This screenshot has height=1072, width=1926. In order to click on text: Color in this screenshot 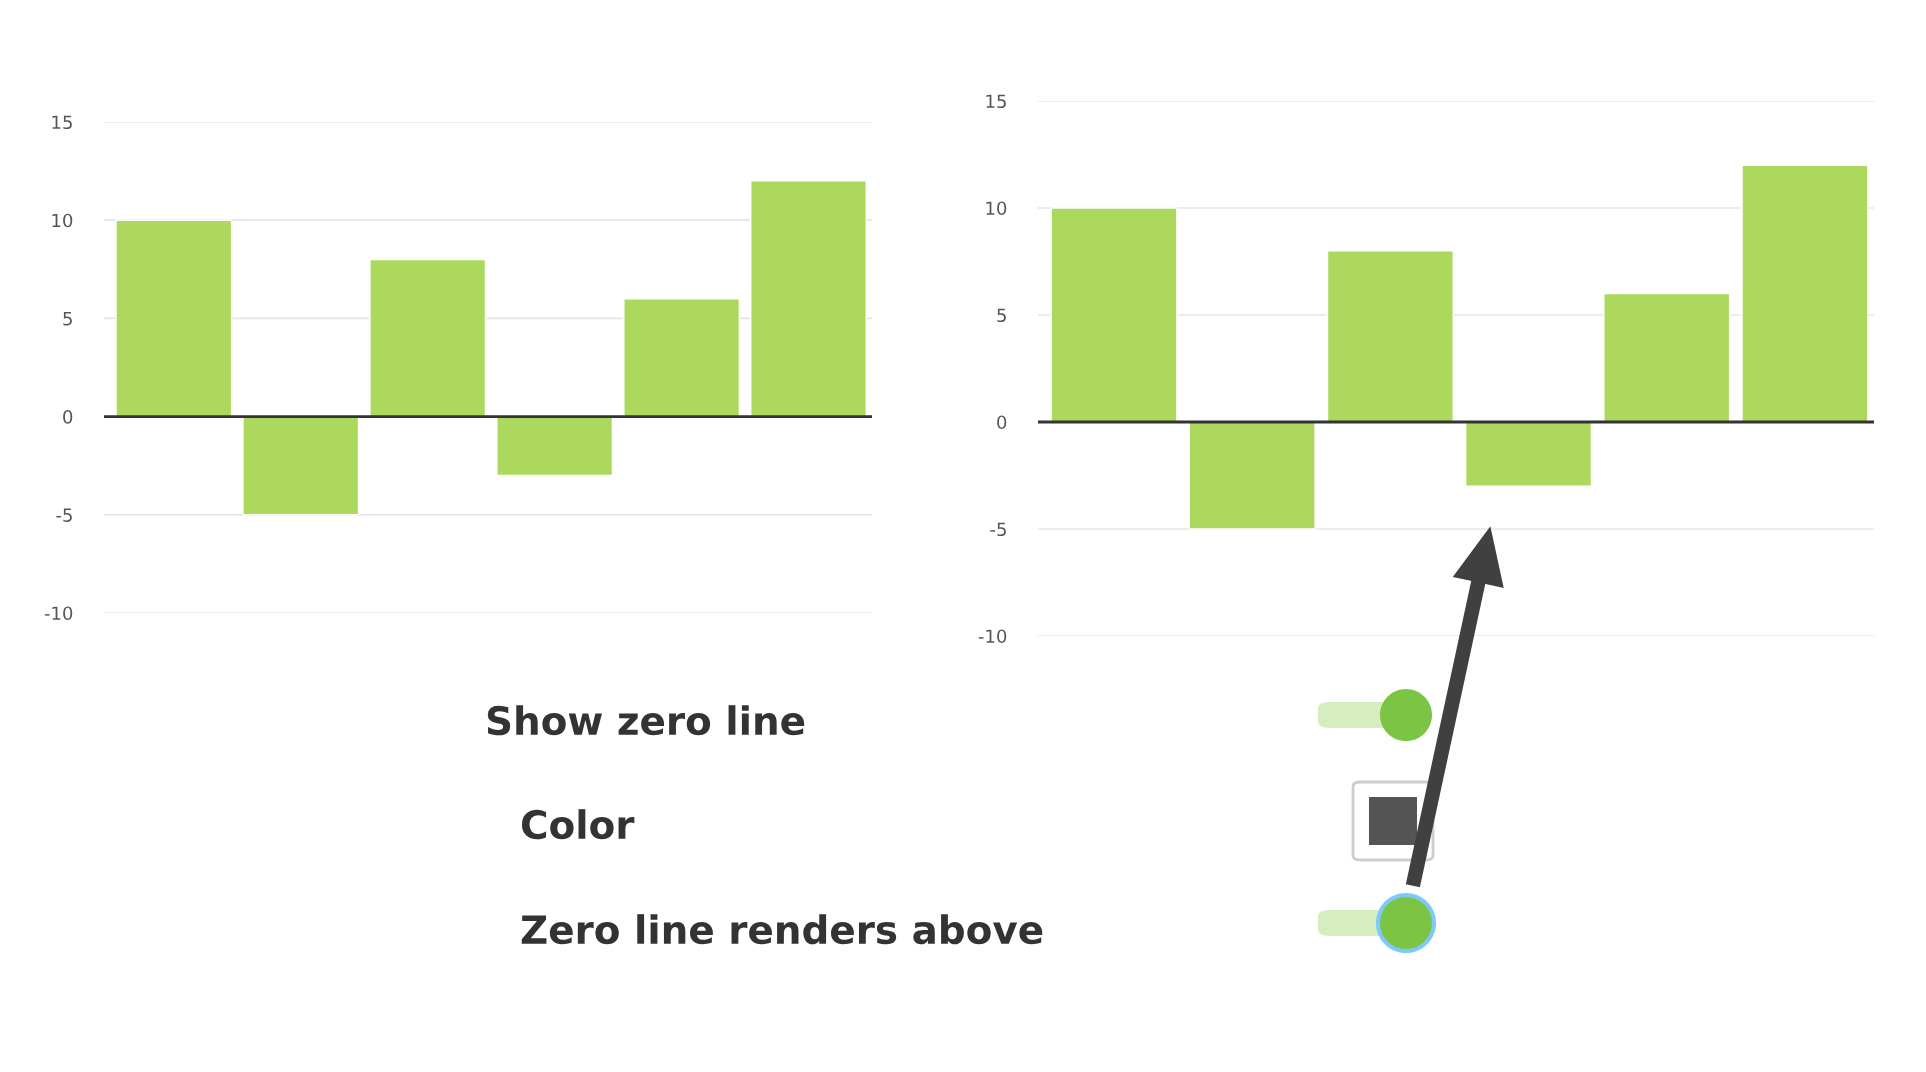, I will do `click(578, 824)`.